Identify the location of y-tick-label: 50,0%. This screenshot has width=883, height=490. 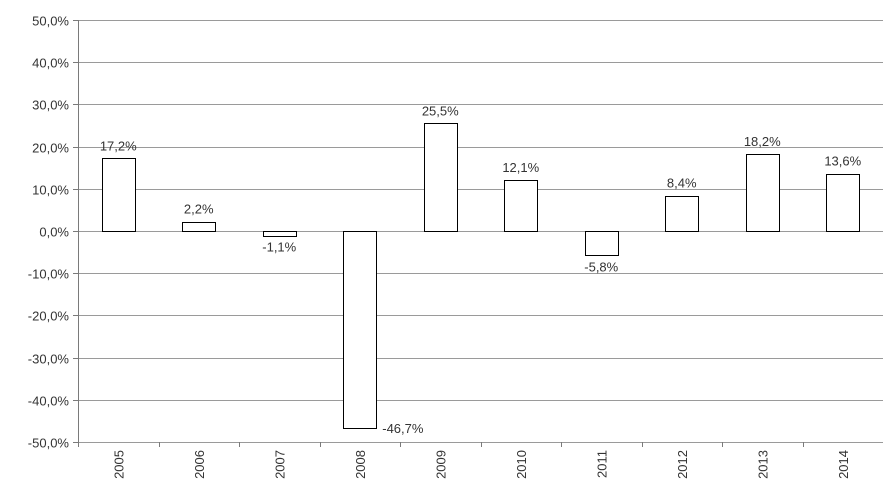
(50, 21).